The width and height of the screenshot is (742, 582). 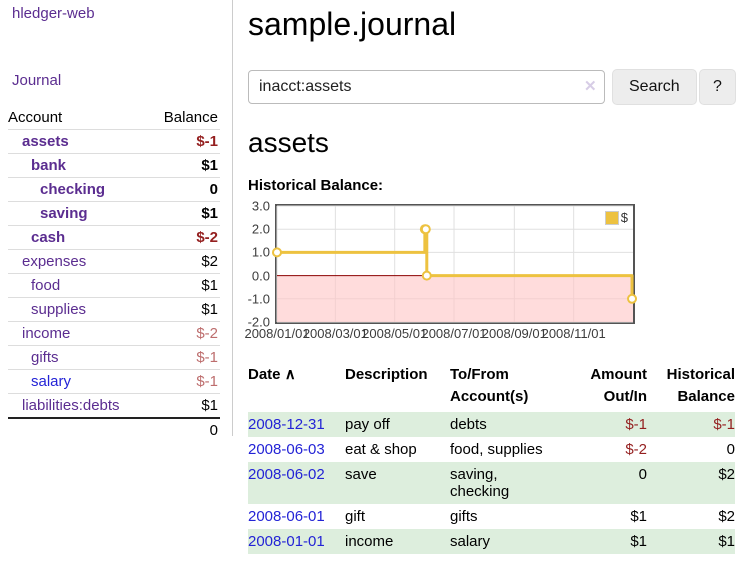 I want to click on chart-heading: Historical Balance:, so click(x=316, y=185).